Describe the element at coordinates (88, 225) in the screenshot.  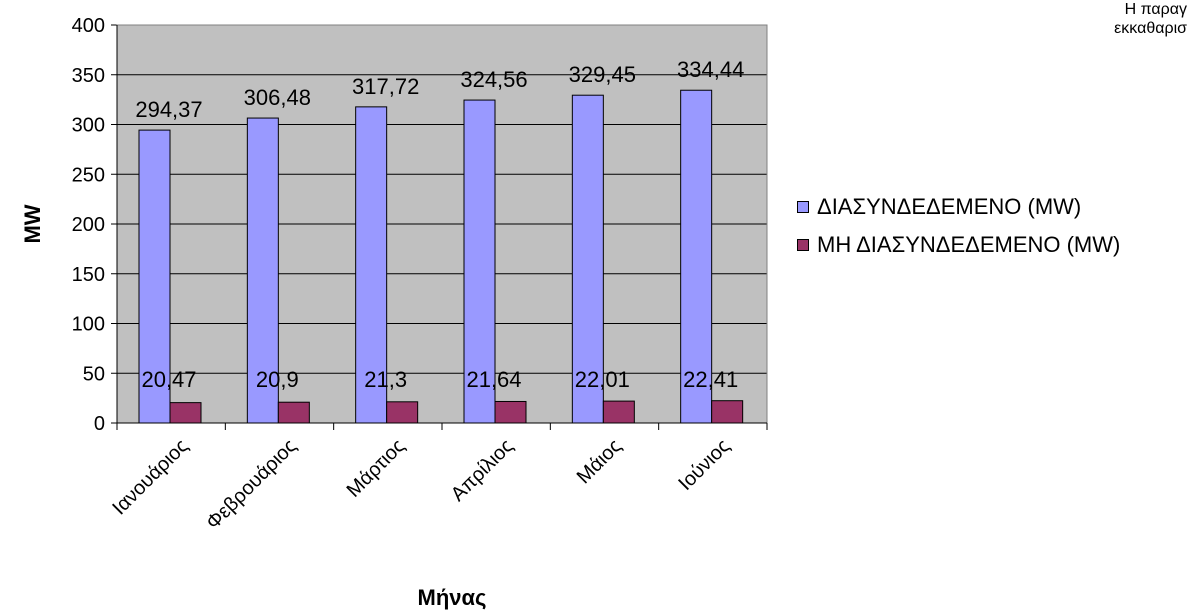
I see `y-tick-label: 200` at that location.